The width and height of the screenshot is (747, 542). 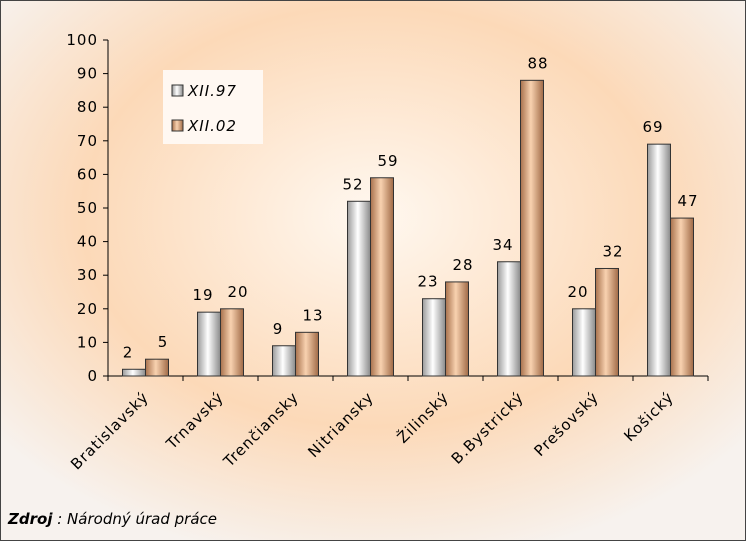 What do you see at coordinates (87, 275) in the screenshot?
I see `y-tick-label: 30` at bounding box center [87, 275].